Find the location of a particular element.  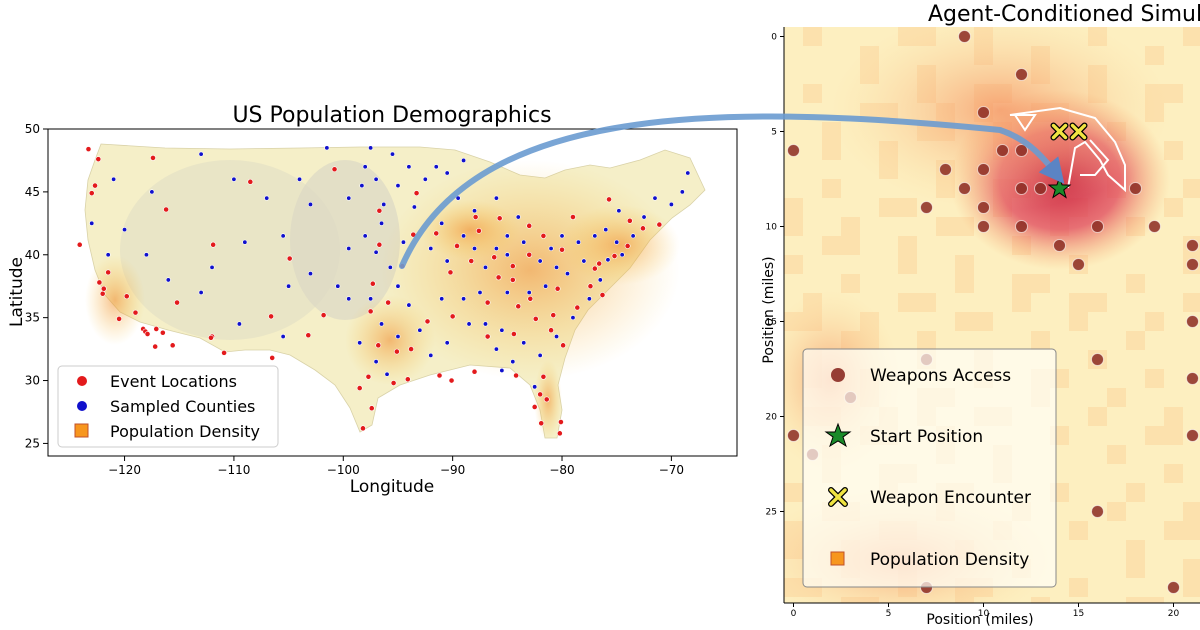

simulation-title: Agent-Conditioned Simulation is located at coordinates (1064, 14).